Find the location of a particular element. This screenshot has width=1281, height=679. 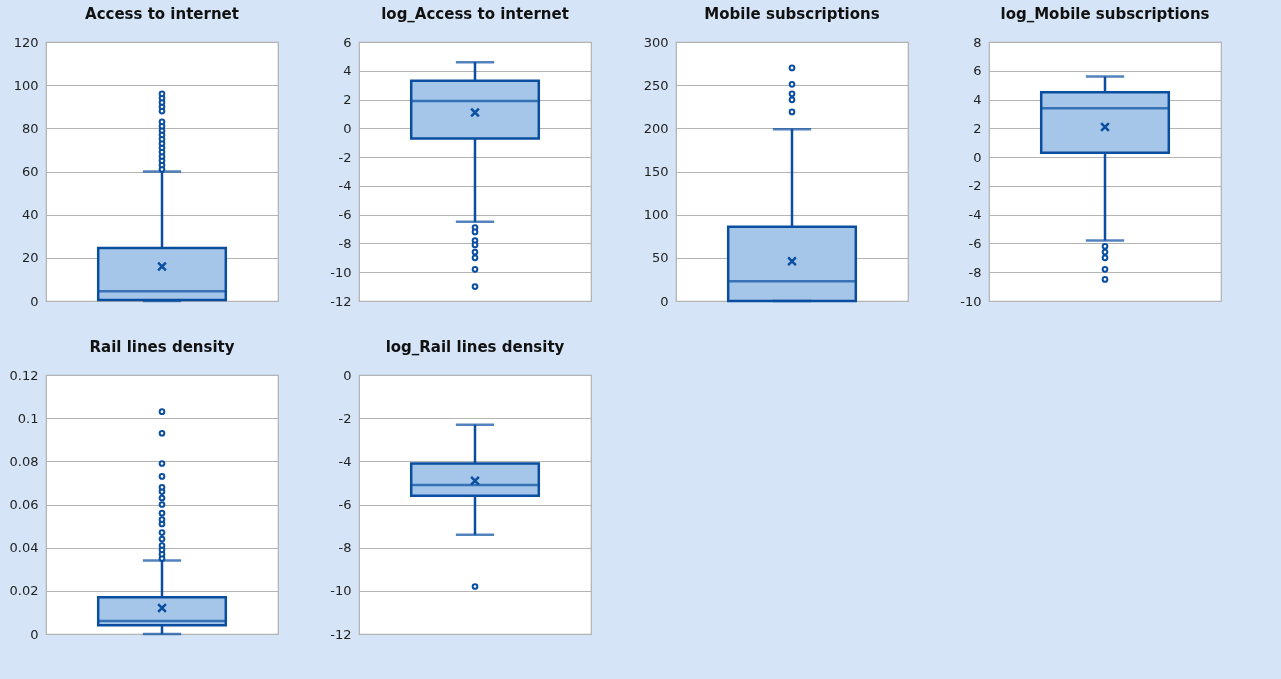

y-tick-label: 0.02 is located at coordinates (24, 591).